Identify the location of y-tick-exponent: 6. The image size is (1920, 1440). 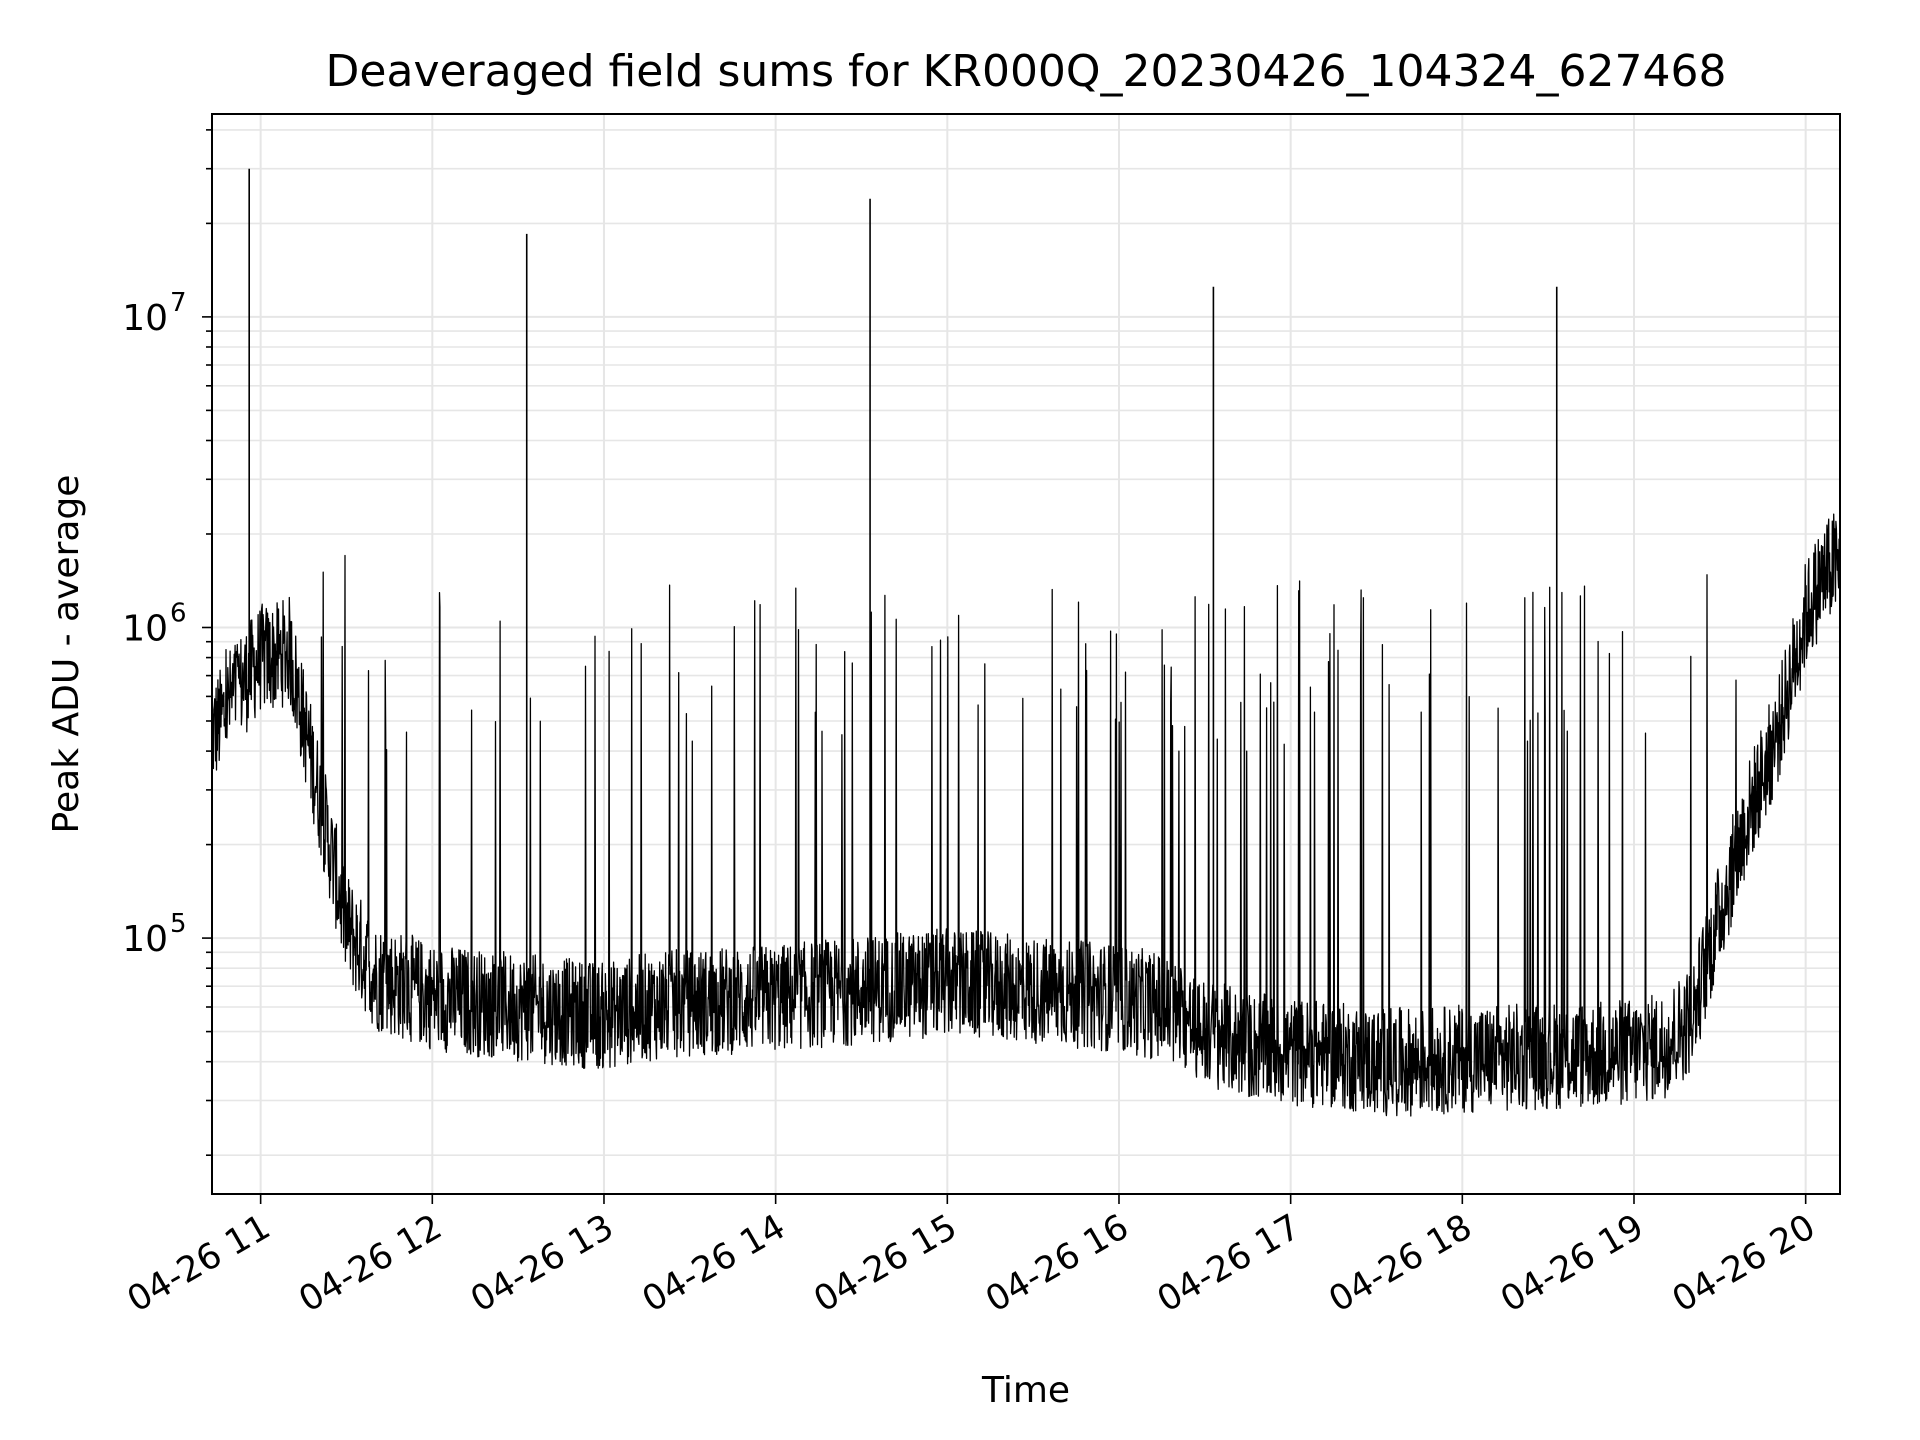
(178, 613).